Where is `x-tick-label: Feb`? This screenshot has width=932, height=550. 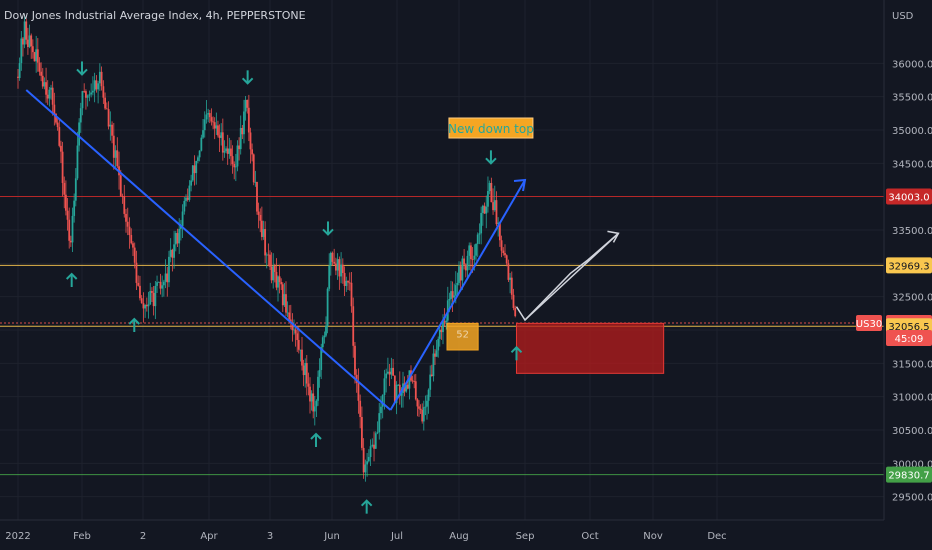
x-tick-label: Feb is located at coordinates (82, 536).